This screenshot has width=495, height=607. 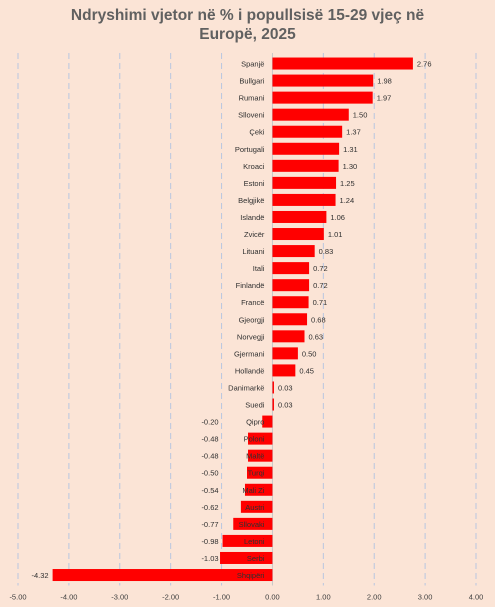 I want to click on category-label: Serbi, so click(x=256, y=558).